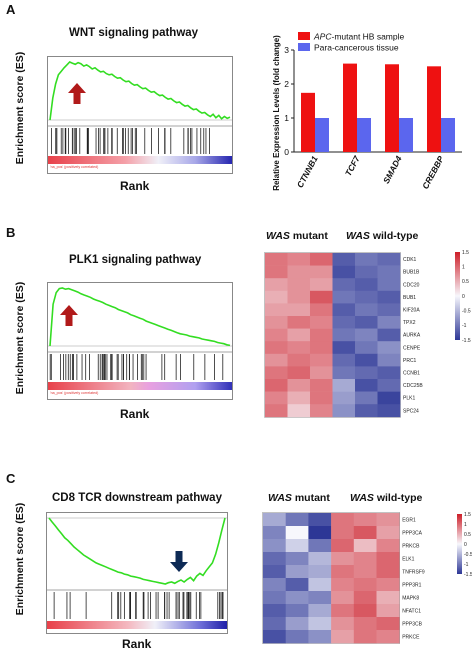 The image size is (474, 651). Describe the element at coordinates (412, 533) in the screenshot. I see `gene-label: PPP3CA` at that location.